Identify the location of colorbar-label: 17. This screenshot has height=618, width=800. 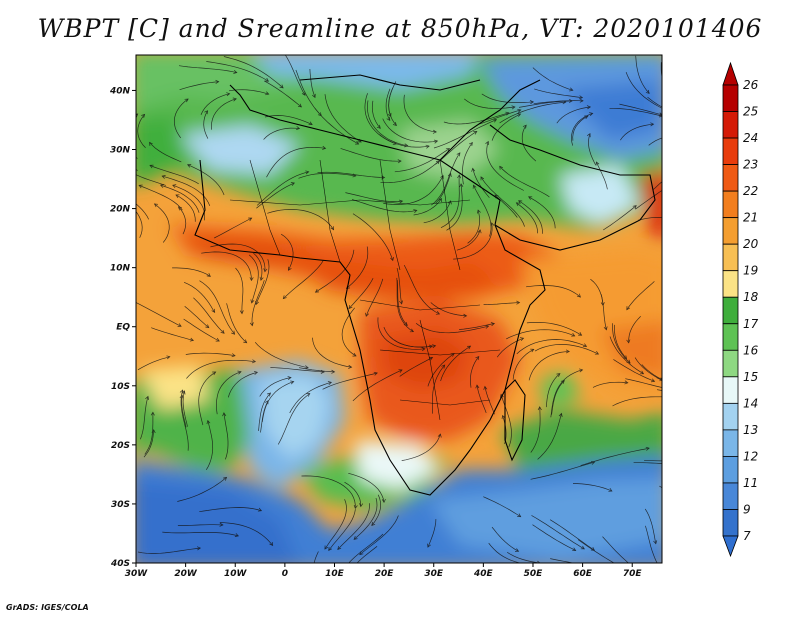
(751, 324).